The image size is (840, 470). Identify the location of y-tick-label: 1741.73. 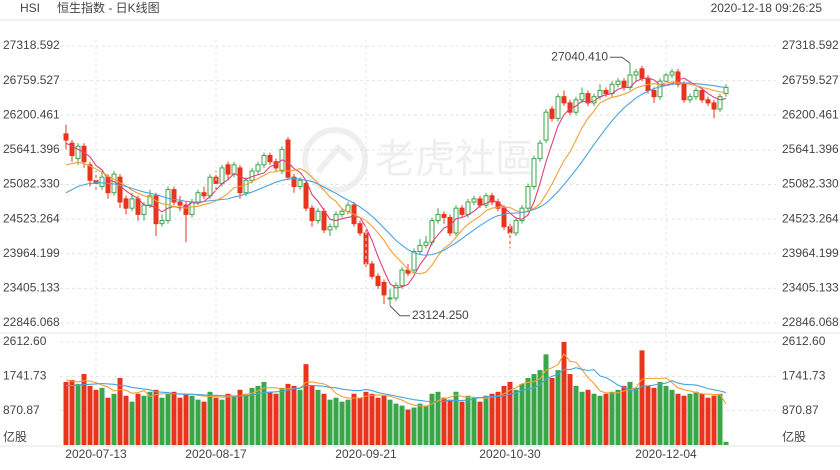
(25, 376).